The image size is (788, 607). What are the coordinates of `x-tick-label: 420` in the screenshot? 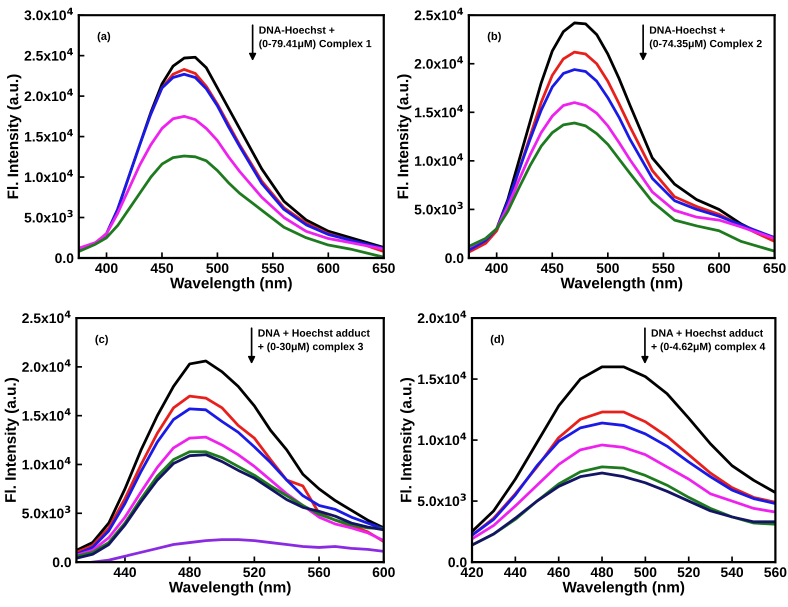 It's located at (472, 572).